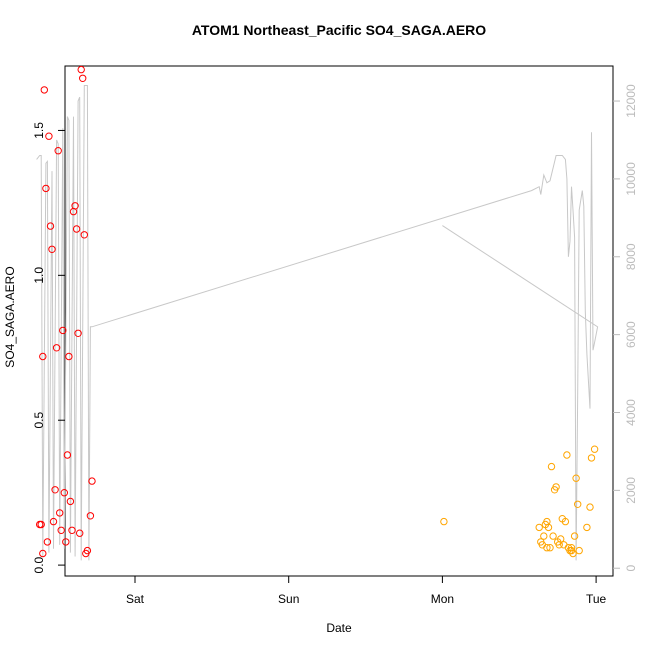 The height and width of the screenshot is (650, 650). I want to click on y-tick-label: 0.5, so click(39, 420).